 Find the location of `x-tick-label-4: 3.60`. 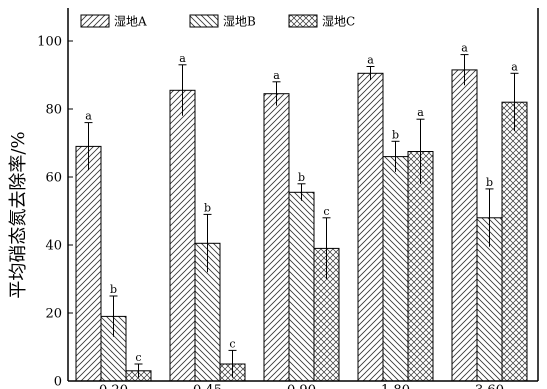

x-tick-label-4: 3.60 is located at coordinates (489, 386).